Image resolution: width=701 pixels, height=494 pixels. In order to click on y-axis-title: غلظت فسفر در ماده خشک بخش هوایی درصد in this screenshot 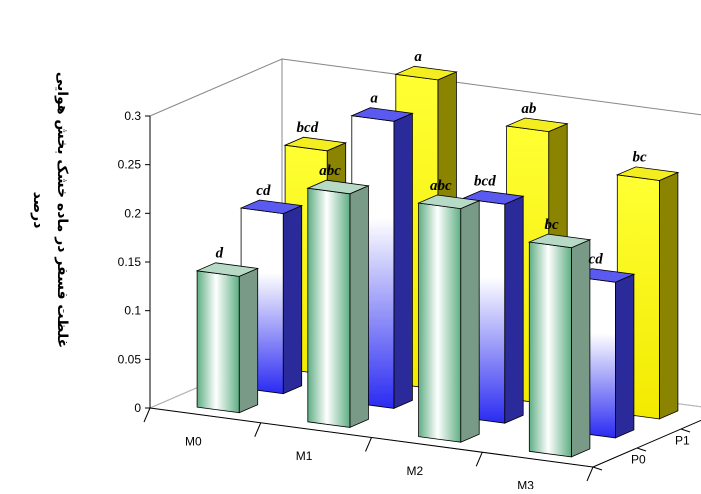, I will do `click(50, 210)`.